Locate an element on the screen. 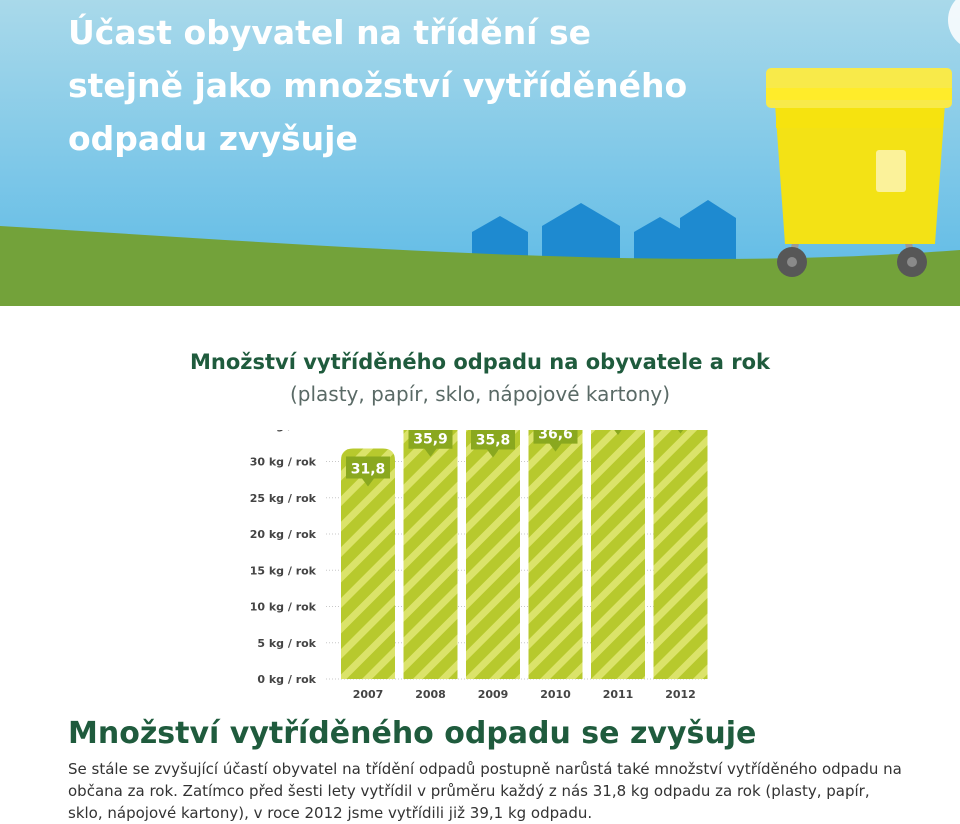 This screenshot has height=824, width=960. x-tick-label: 2011 is located at coordinates (618, 694).